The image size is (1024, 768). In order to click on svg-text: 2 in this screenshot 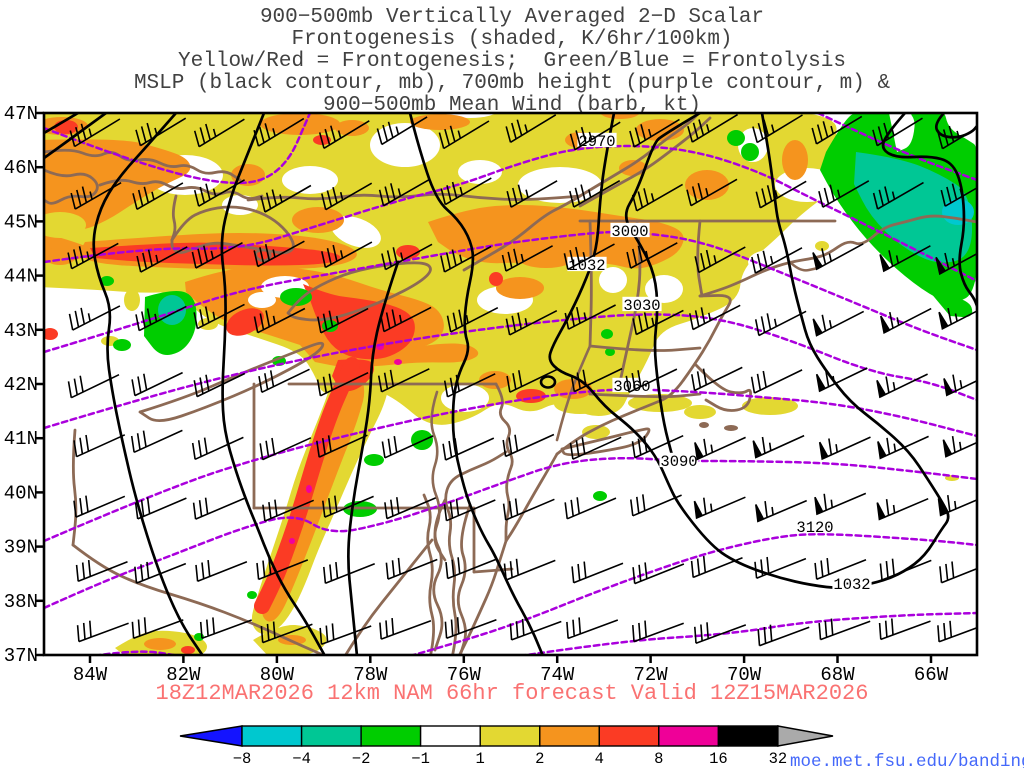, I will do `click(539, 759)`.